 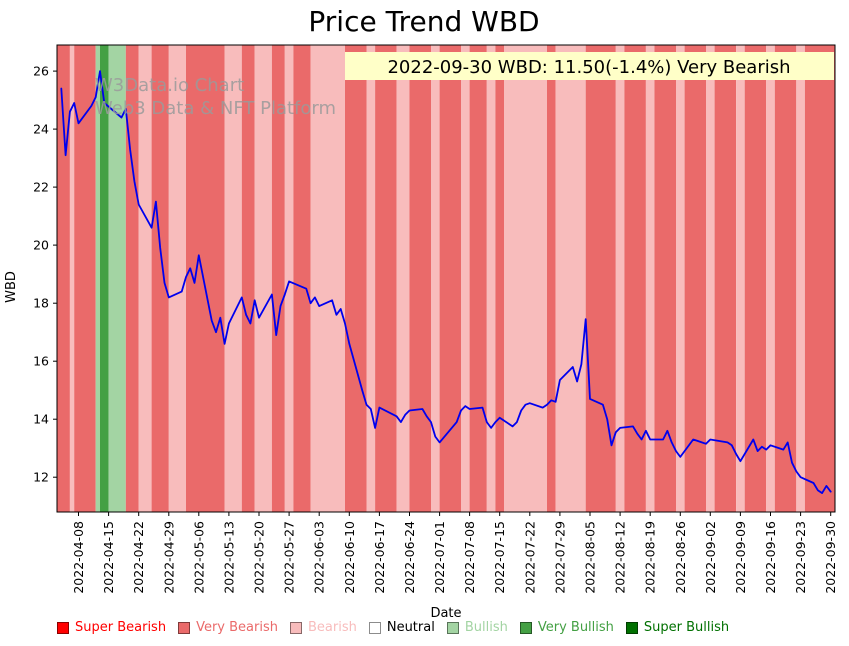 I want to click on chart-title: Price Trend WBD, so click(x=423, y=21).